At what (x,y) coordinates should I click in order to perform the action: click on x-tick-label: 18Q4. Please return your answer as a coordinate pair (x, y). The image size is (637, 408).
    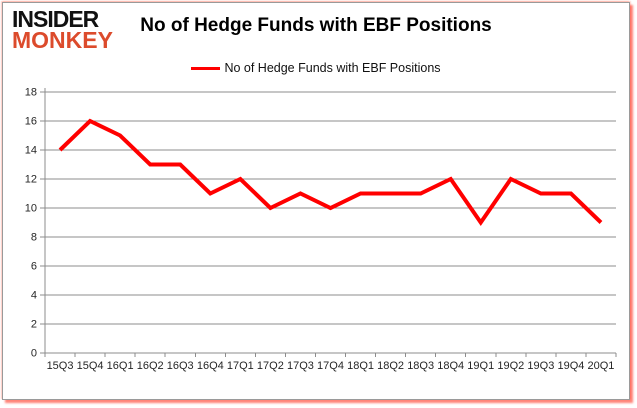
    Looking at the image, I should click on (450, 366).